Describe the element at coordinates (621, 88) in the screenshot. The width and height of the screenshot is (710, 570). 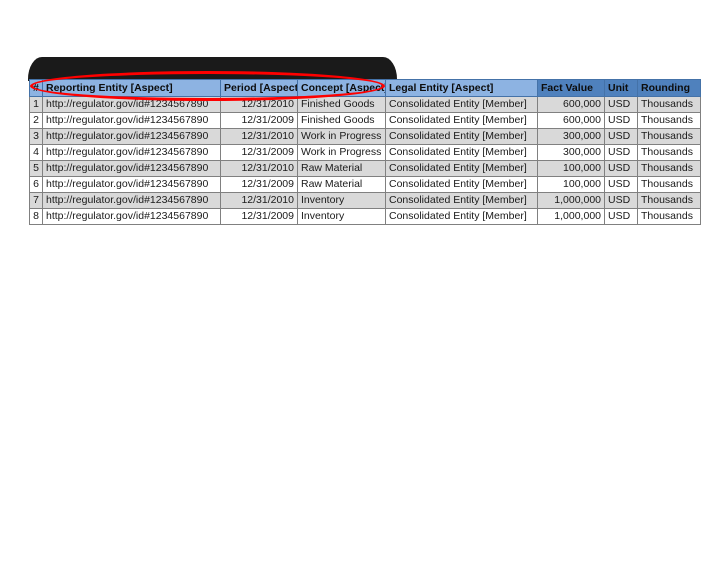
I see `column-header-unit: Unit` at that location.